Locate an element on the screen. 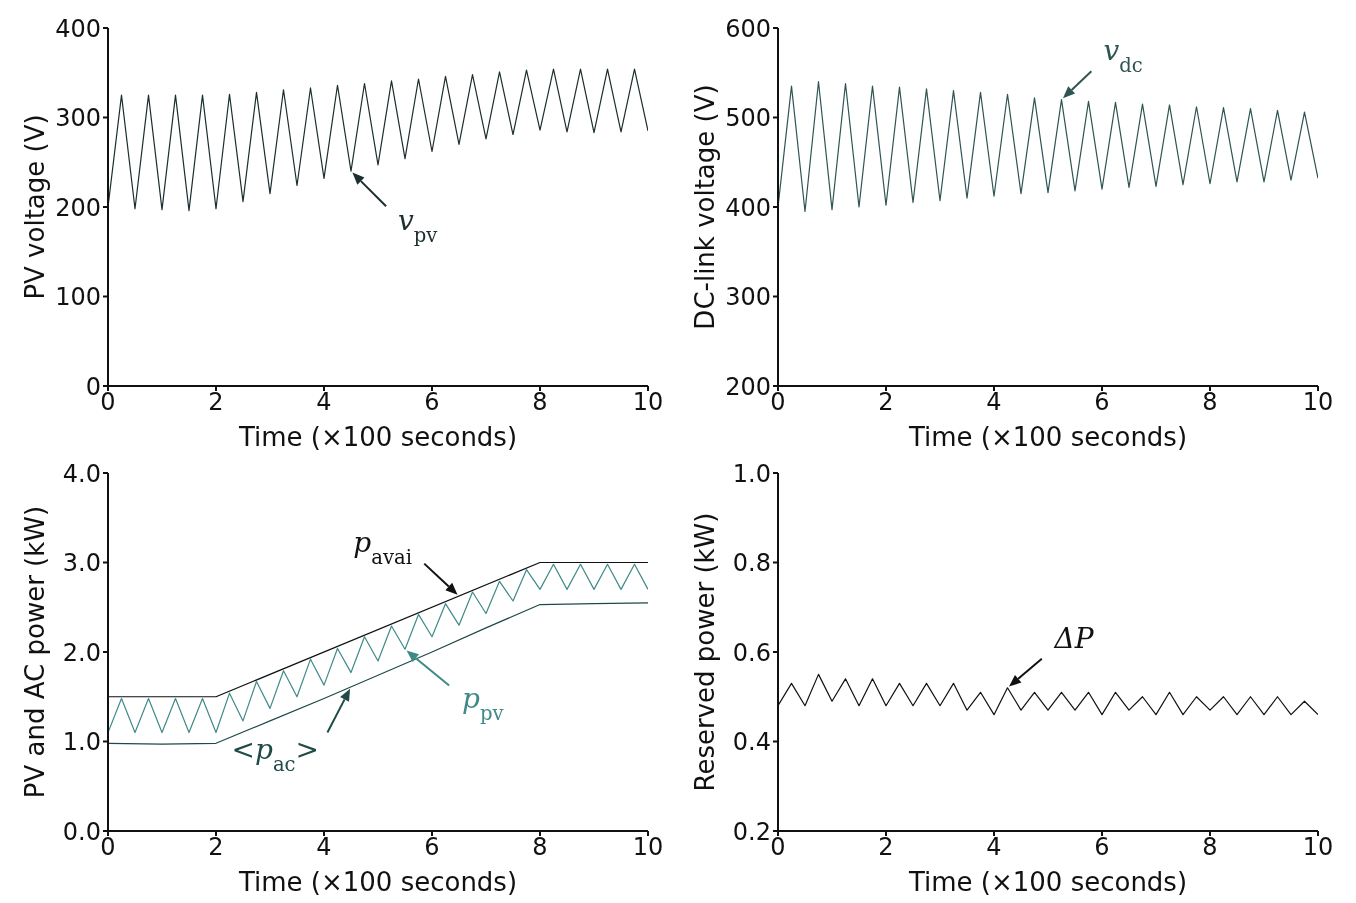 This screenshot has width=1356, height=903. y-tick-label: 0.6 is located at coordinates (751, 652).